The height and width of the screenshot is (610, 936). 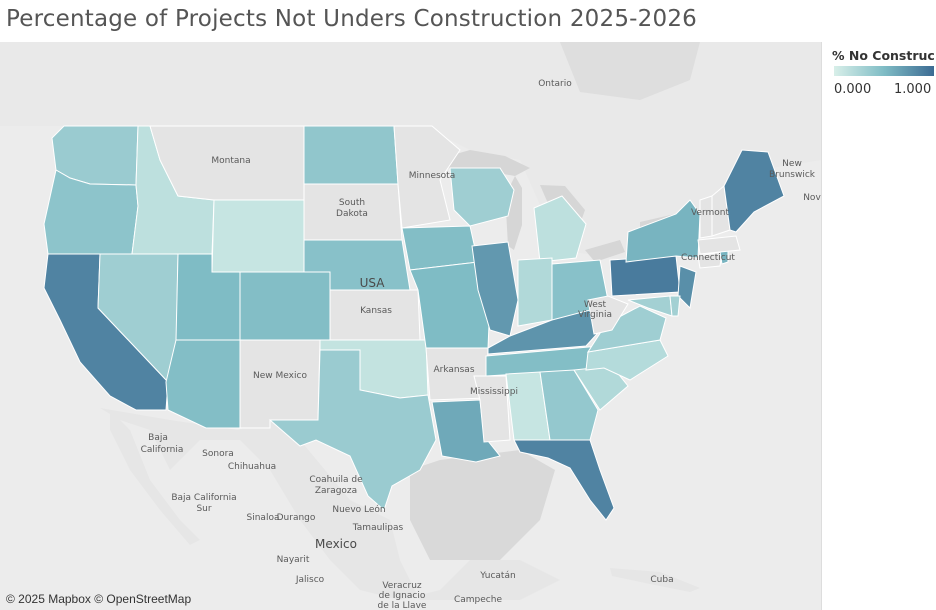 I want to click on state-mississippi, so click(x=492, y=409).